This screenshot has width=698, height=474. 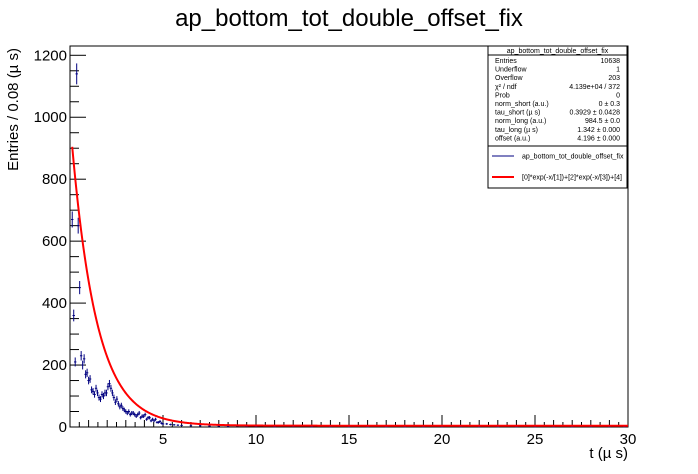 I want to click on x-tick-labels: 5 10 15 20 25 30, so click(x=398, y=439).